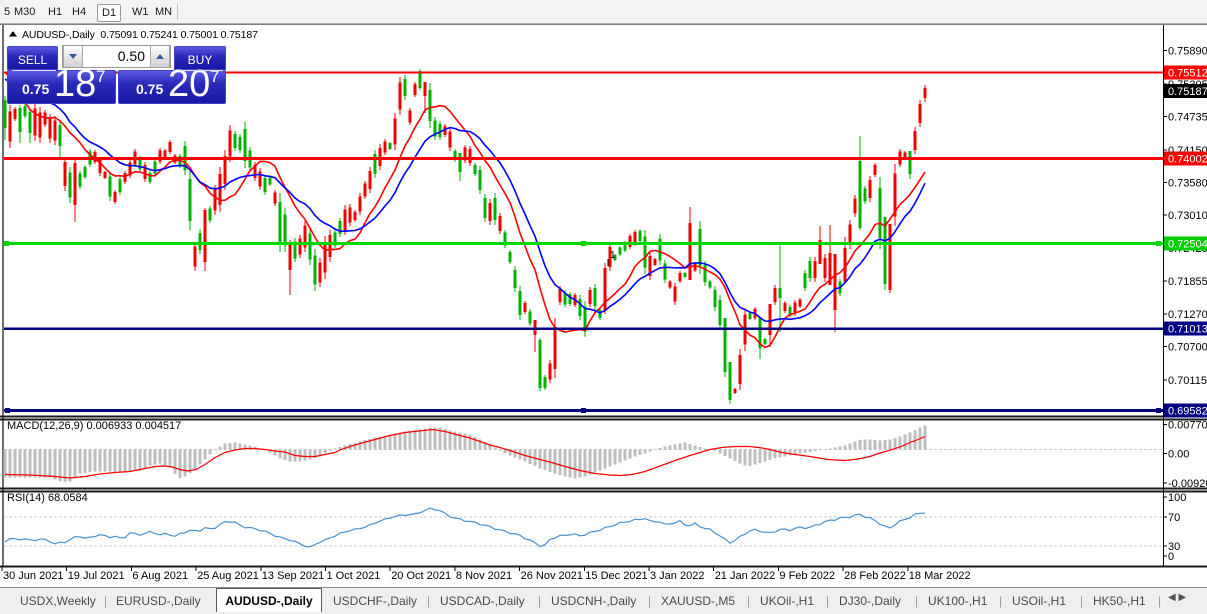 This screenshot has width=1207, height=614. I want to click on svg-text: 0, so click(1171, 557).